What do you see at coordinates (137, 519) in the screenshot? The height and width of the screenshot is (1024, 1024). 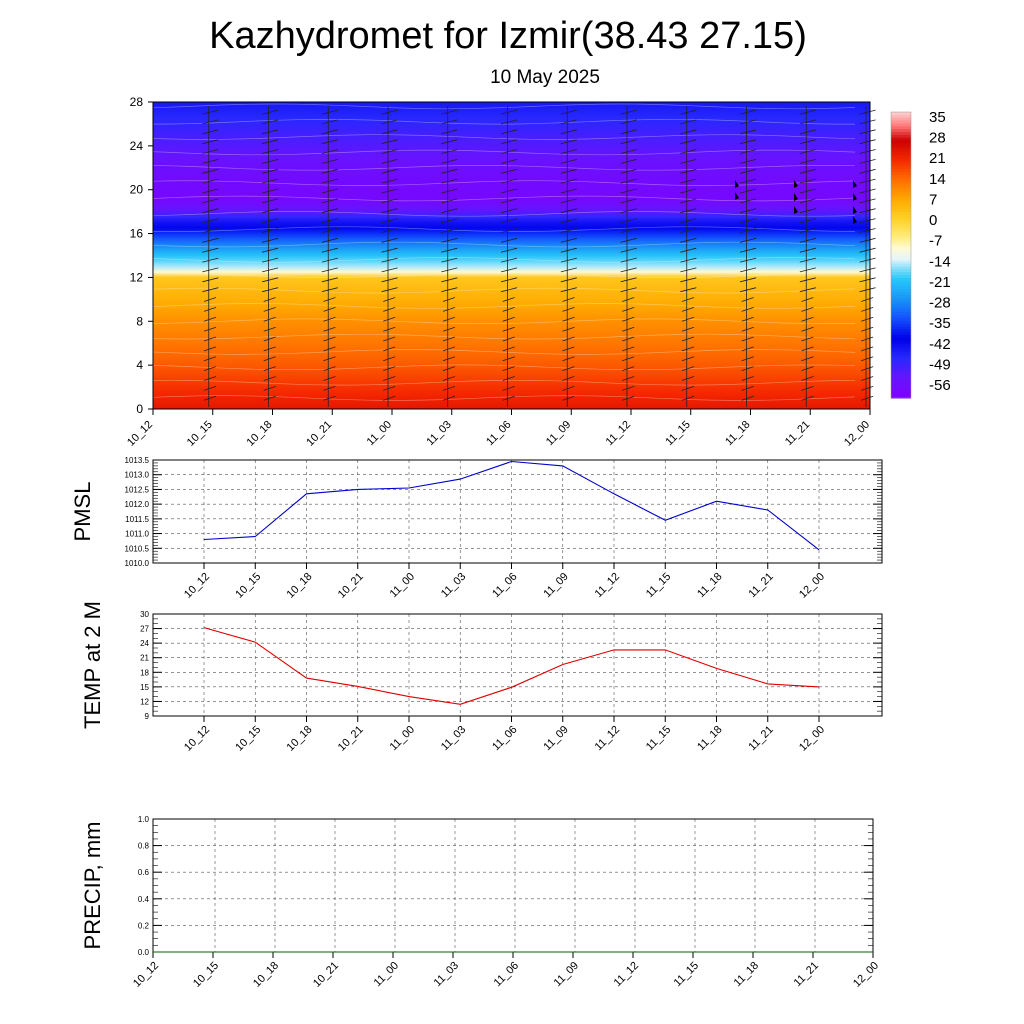 I see `y-tick-label: 1011.5` at bounding box center [137, 519].